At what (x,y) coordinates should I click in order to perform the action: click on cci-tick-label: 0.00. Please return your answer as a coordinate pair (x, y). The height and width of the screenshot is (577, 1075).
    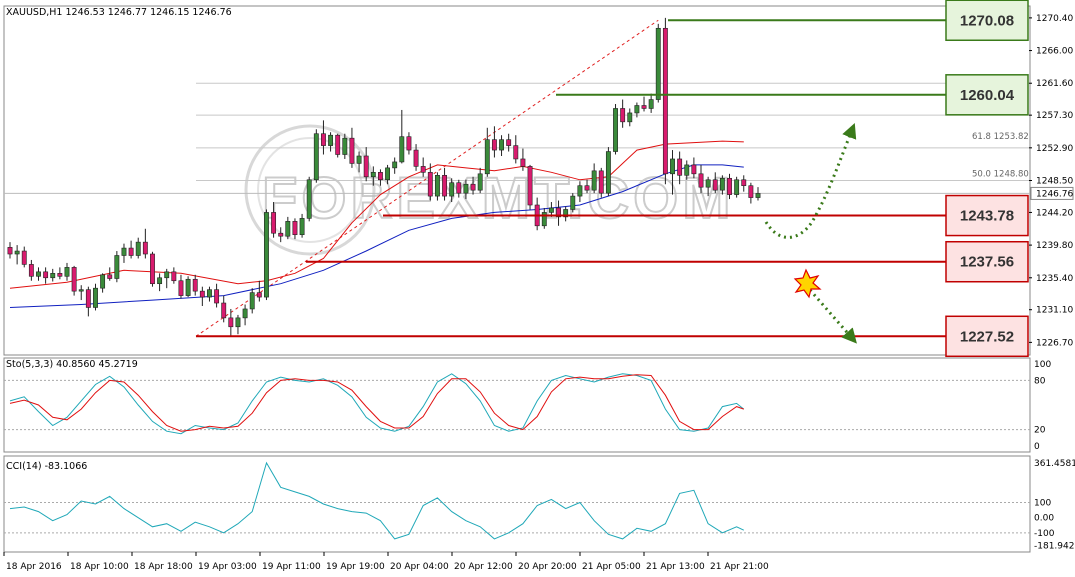
    Looking at the image, I should click on (1044, 519).